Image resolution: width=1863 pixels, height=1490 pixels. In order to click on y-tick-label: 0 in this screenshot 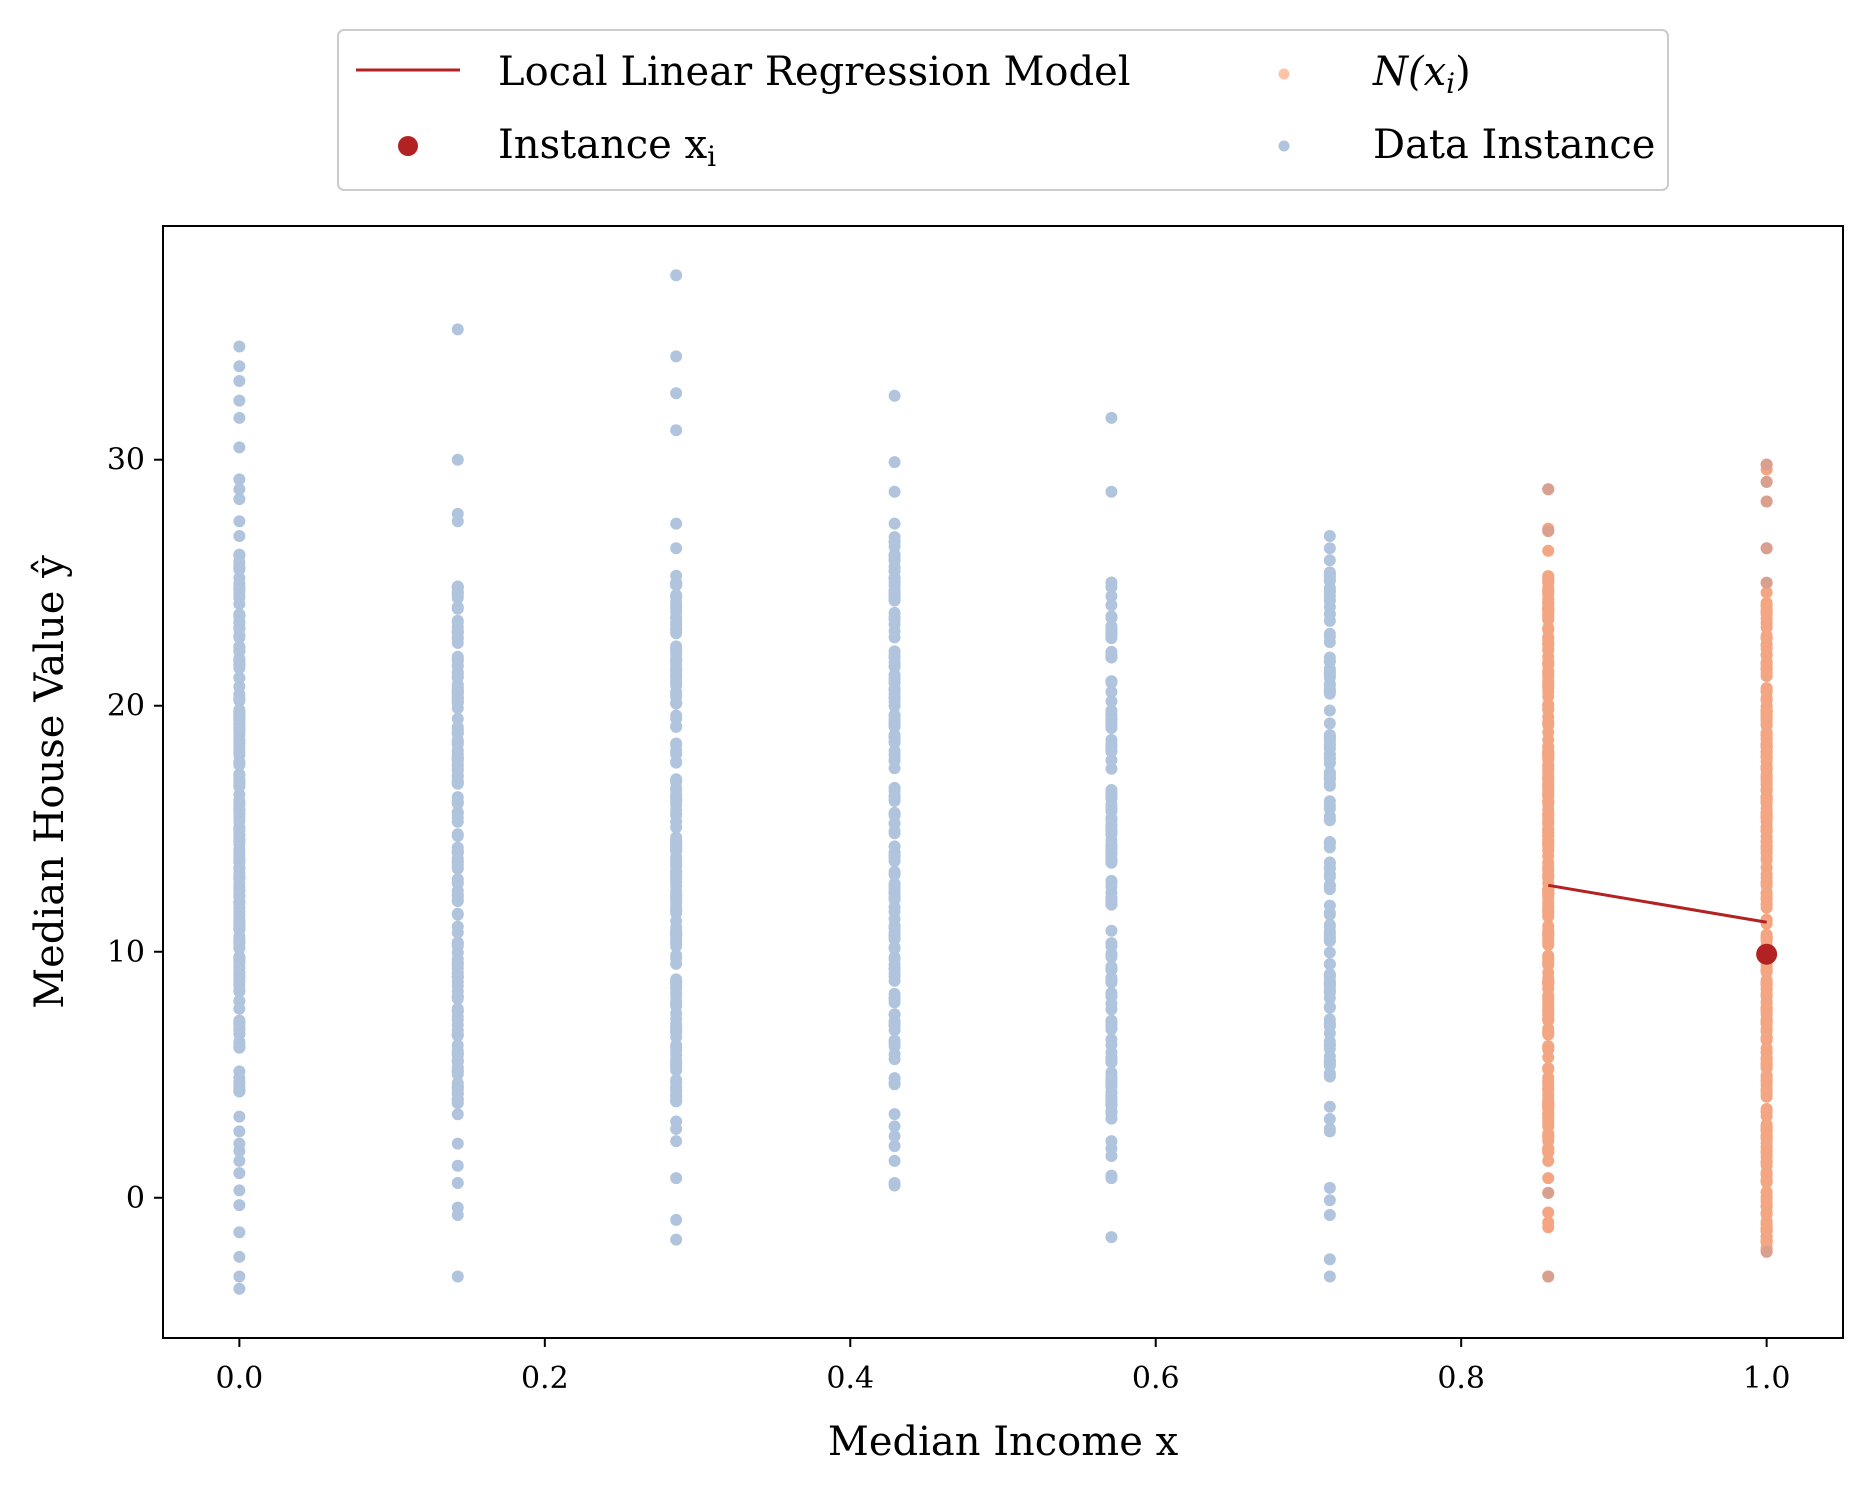, I will do `click(135, 1198)`.